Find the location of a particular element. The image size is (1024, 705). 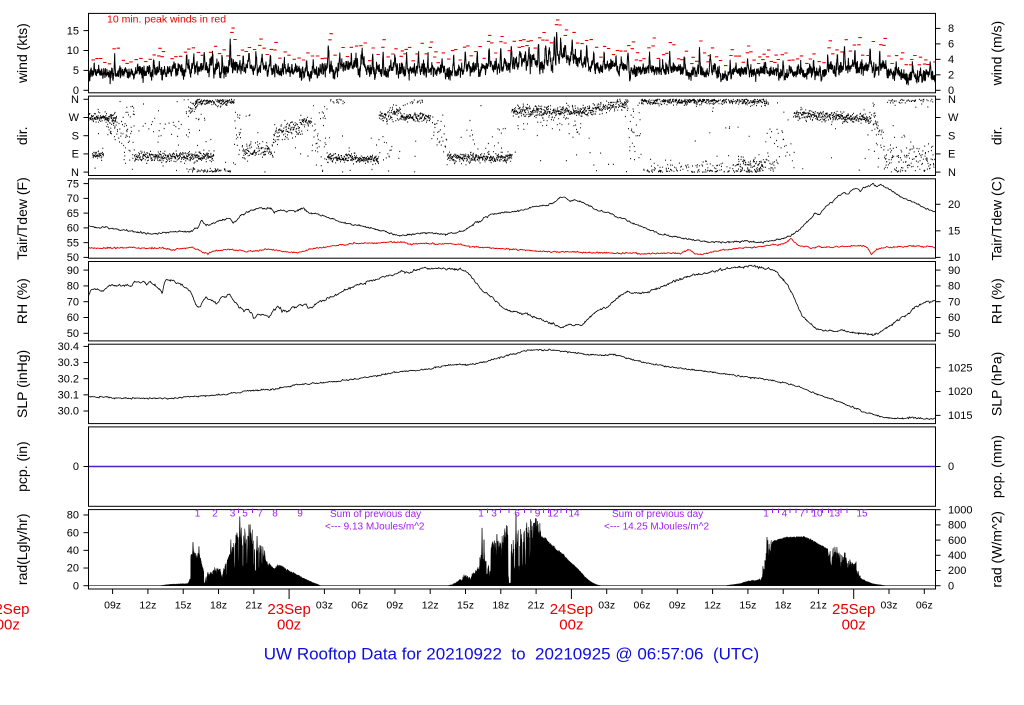

svg-text: 22Sep is located at coordinates (14, 609).